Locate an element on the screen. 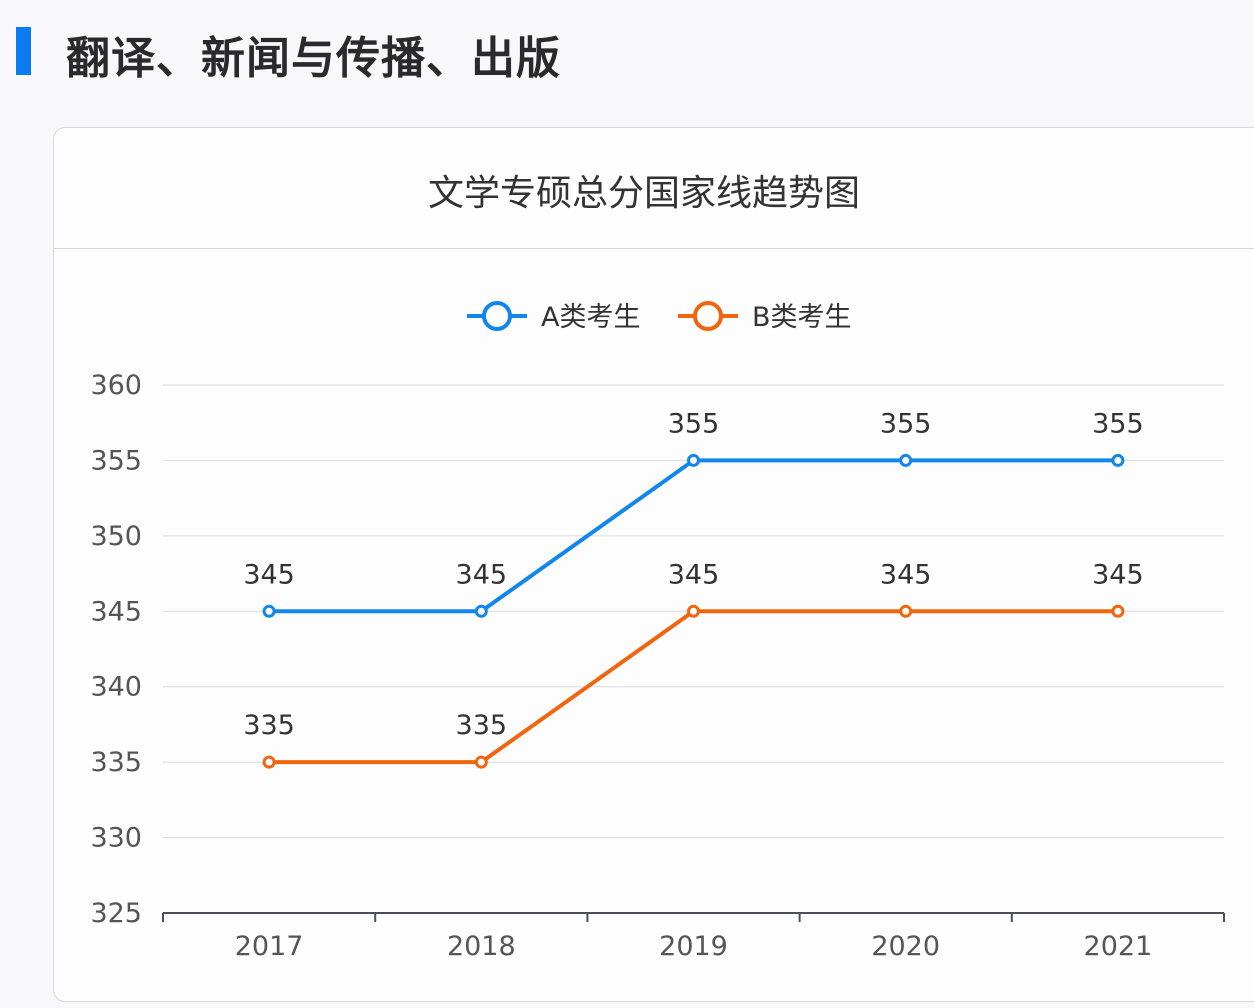  page-title: 翻译、新闻与传播、出版 is located at coordinates (313, 58).